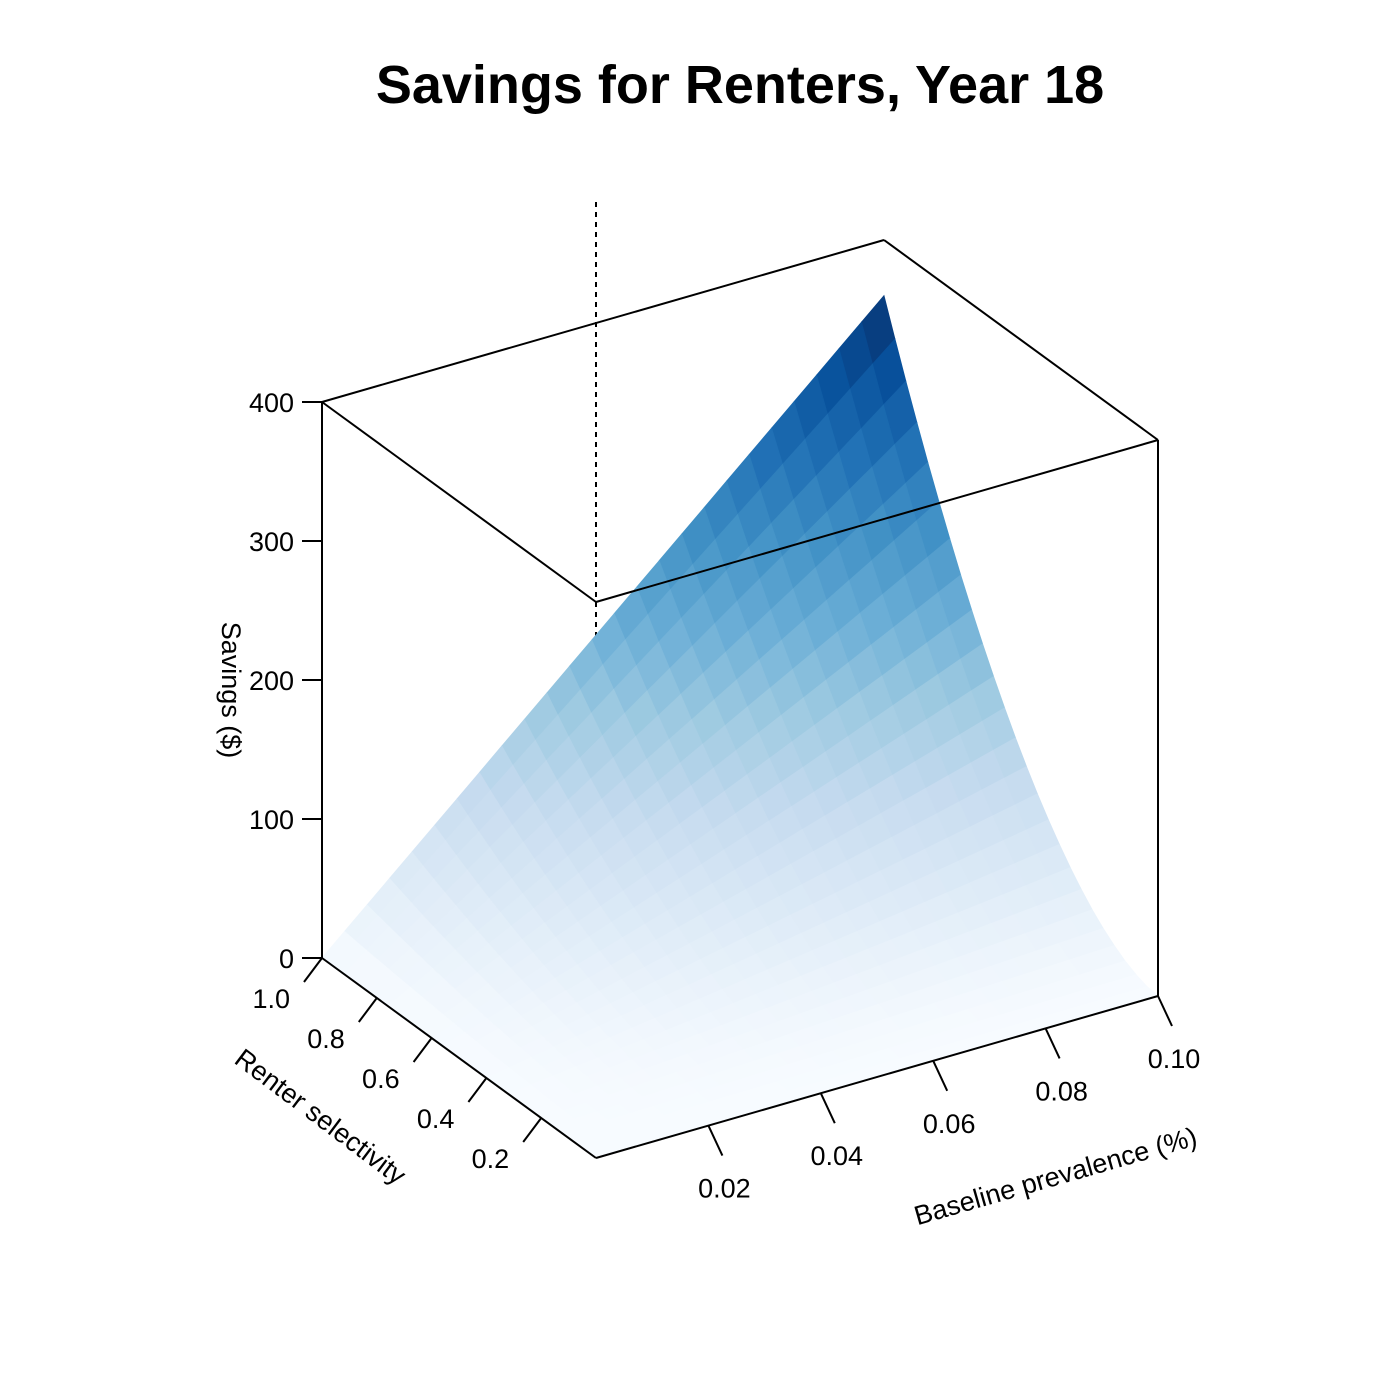 The image size is (1400, 1400). I want to click on y-tick-label: 0.2, so click(491, 1159).